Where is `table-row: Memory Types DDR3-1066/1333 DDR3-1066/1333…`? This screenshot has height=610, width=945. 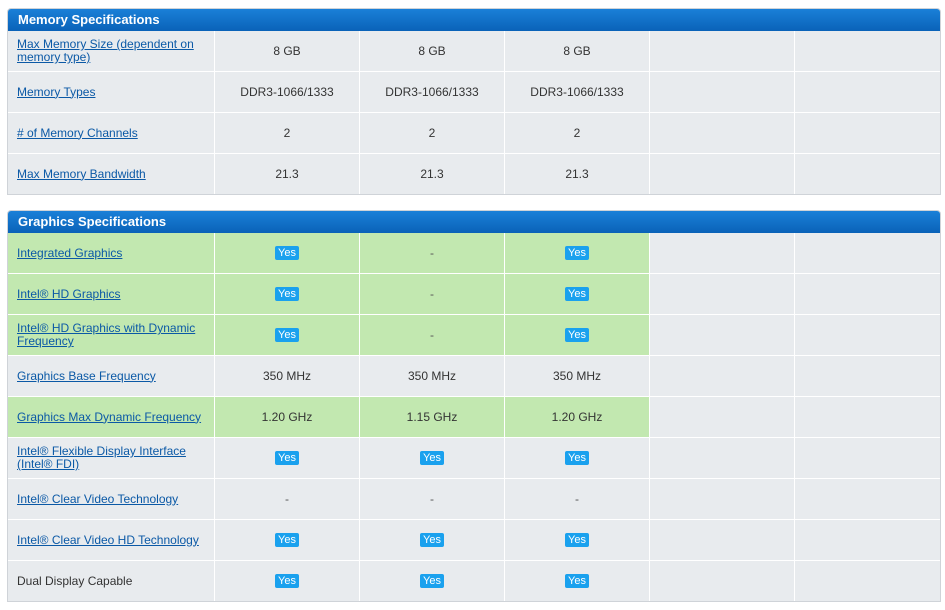
table-row: Memory Types DDR3-1066/1333 DDR3-1066/1333… is located at coordinates (474, 91).